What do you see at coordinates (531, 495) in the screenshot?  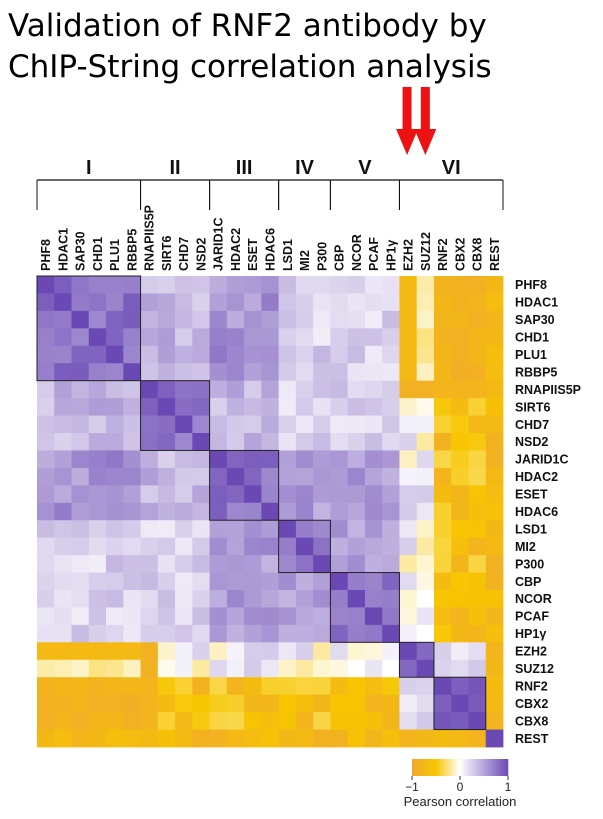 I see `row-label: ESET` at bounding box center [531, 495].